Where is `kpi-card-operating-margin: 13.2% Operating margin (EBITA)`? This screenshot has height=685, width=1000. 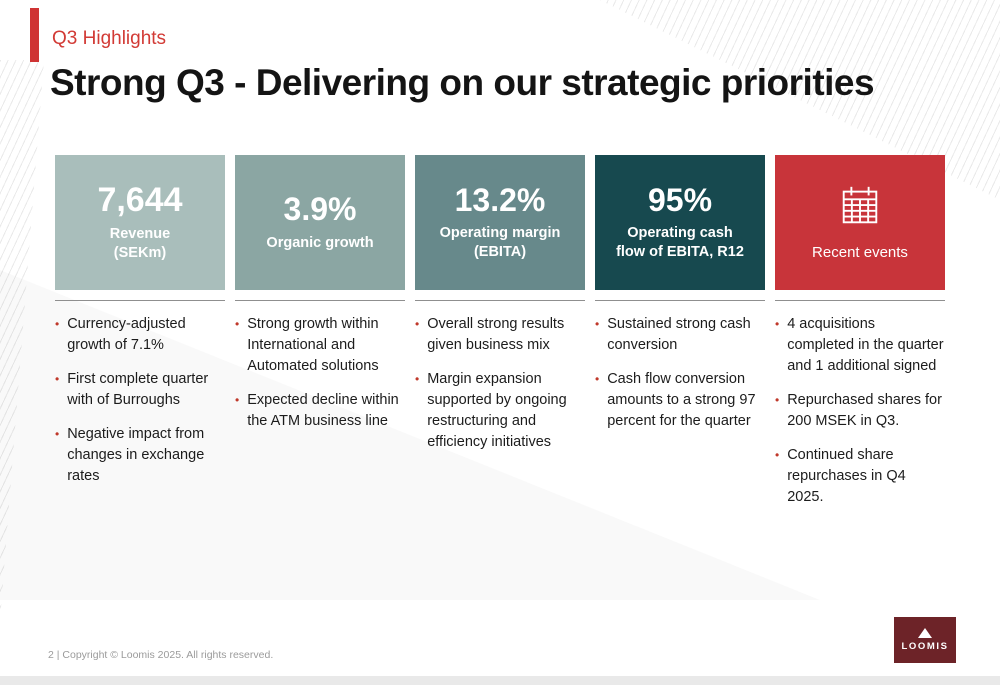
kpi-card-operating-margin: 13.2% Operating margin (EBITA) is located at coordinates (500, 222).